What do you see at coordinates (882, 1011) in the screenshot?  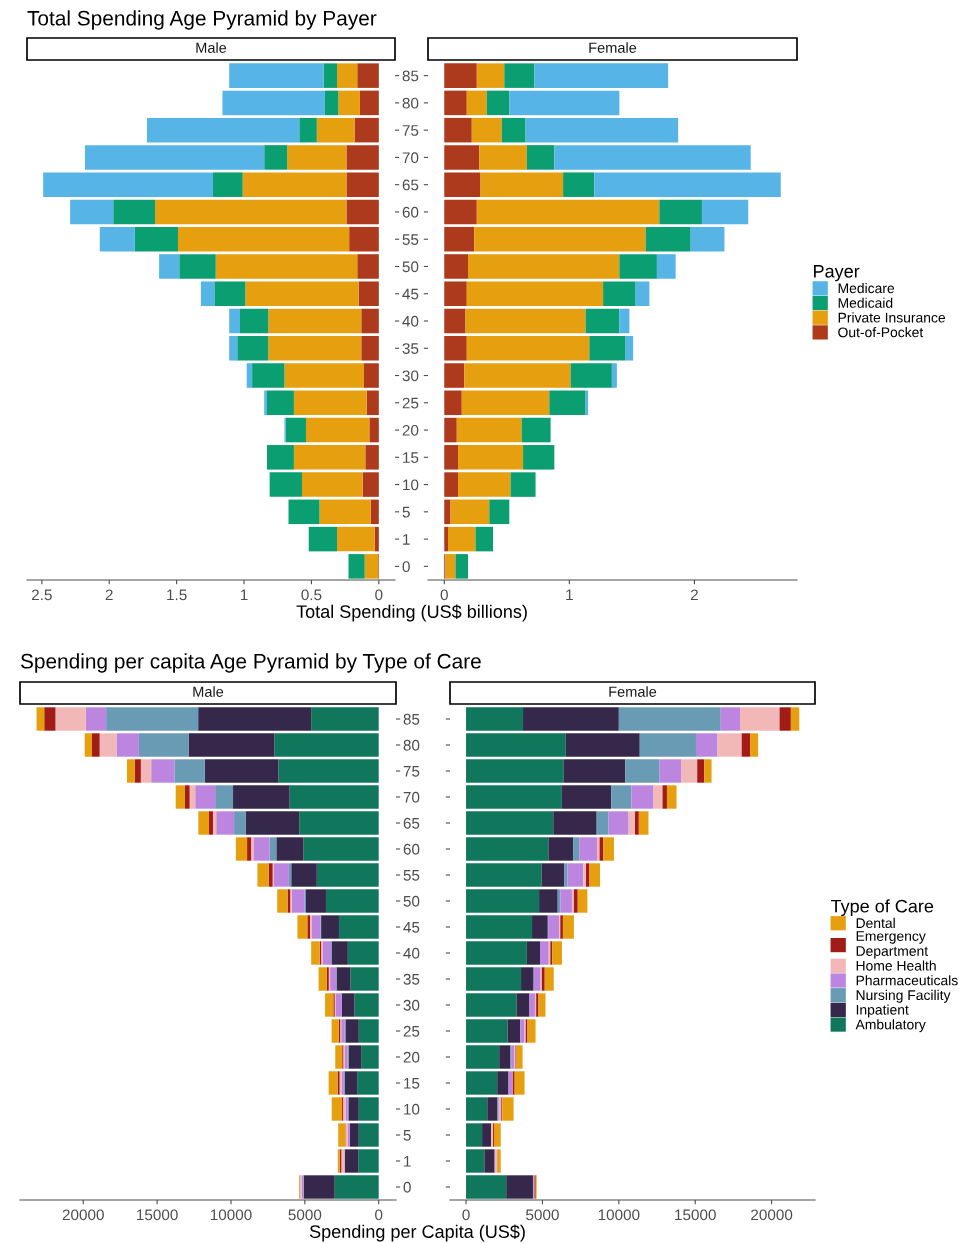 I see `legend-label: Inpatient` at bounding box center [882, 1011].